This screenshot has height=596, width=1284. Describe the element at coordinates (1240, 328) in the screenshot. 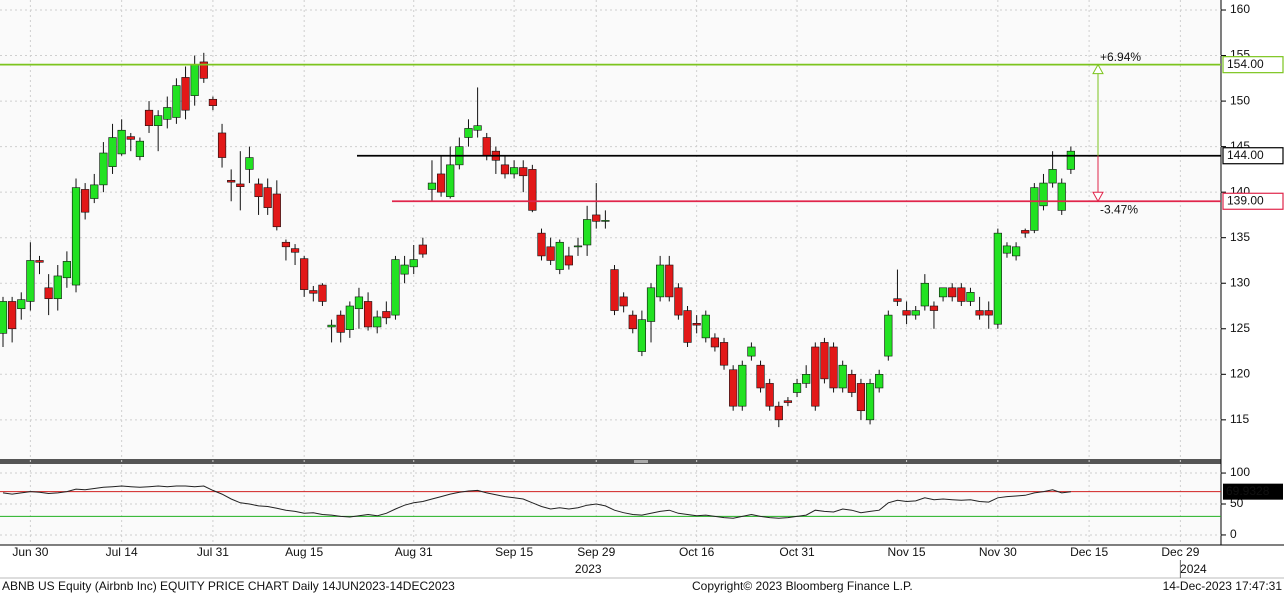

I see `y-tick-label: 125` at that location.